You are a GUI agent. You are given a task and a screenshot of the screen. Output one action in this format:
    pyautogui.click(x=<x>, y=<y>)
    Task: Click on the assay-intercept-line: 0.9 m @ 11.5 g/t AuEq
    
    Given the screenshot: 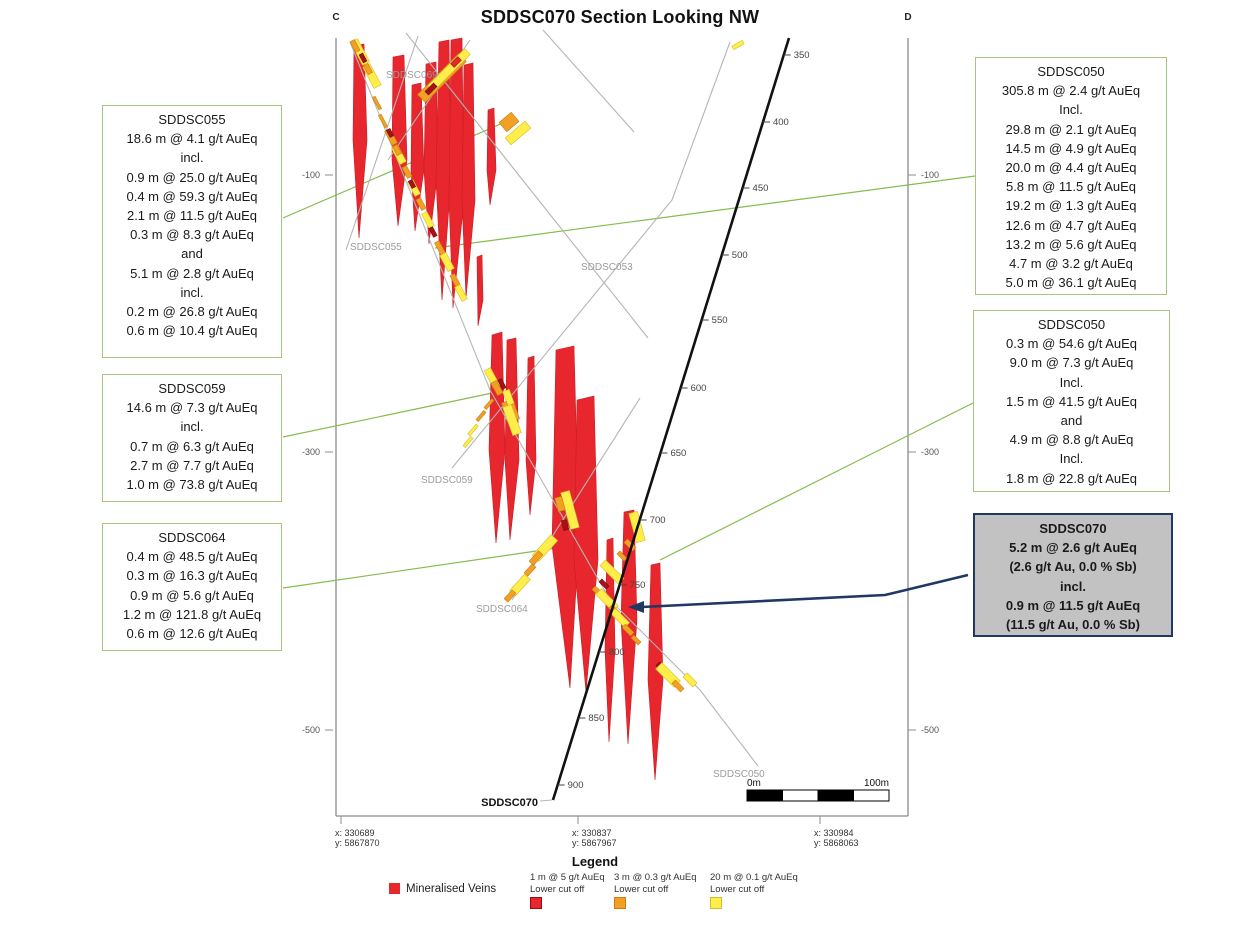 What is the action you would take?
    pyautogui.click(x=1073, y=605)
    